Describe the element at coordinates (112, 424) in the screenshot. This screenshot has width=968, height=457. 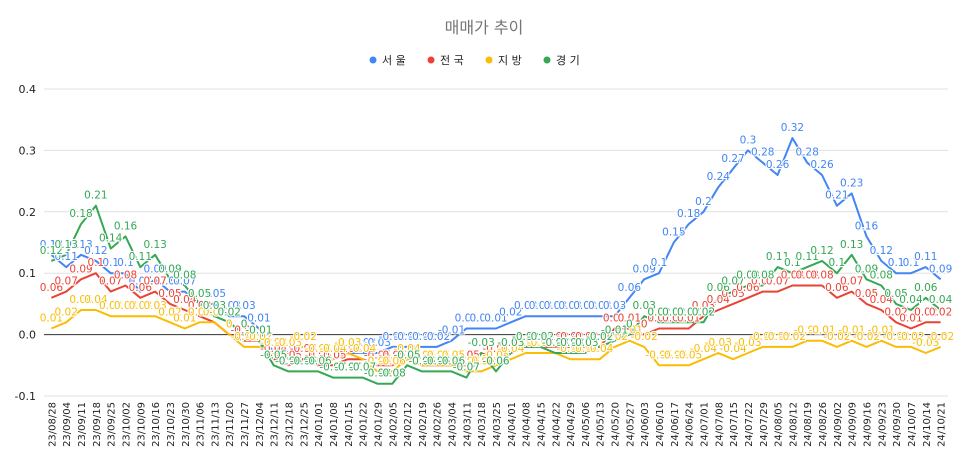
I see `x-tick-label: 23/09/25` at that location.